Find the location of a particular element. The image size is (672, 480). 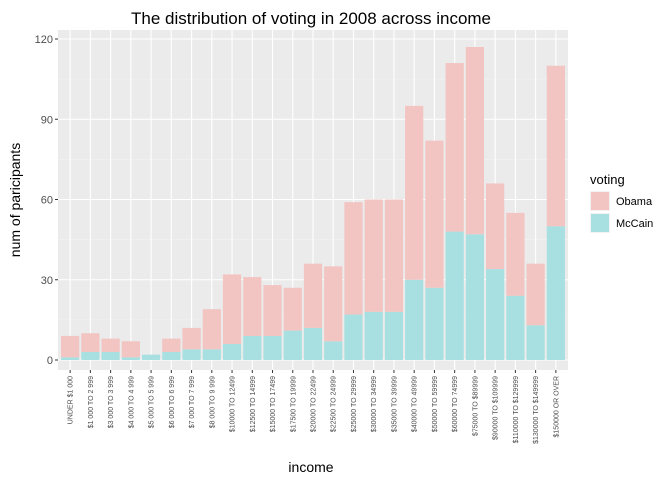

y-tick-label: 60 is located at coordinates (47, 201).